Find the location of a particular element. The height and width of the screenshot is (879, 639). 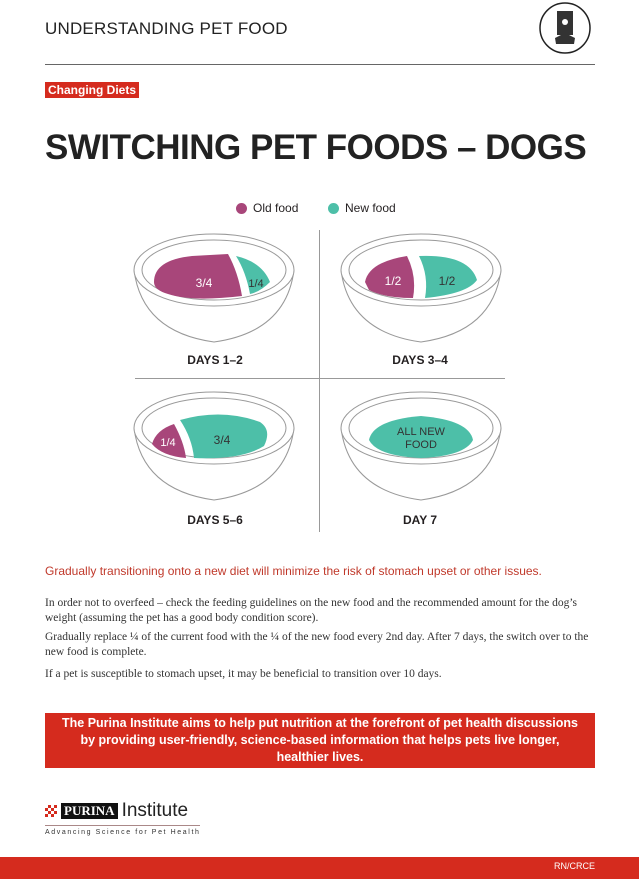

old-food-swatch is located at coordinates (241, 208).